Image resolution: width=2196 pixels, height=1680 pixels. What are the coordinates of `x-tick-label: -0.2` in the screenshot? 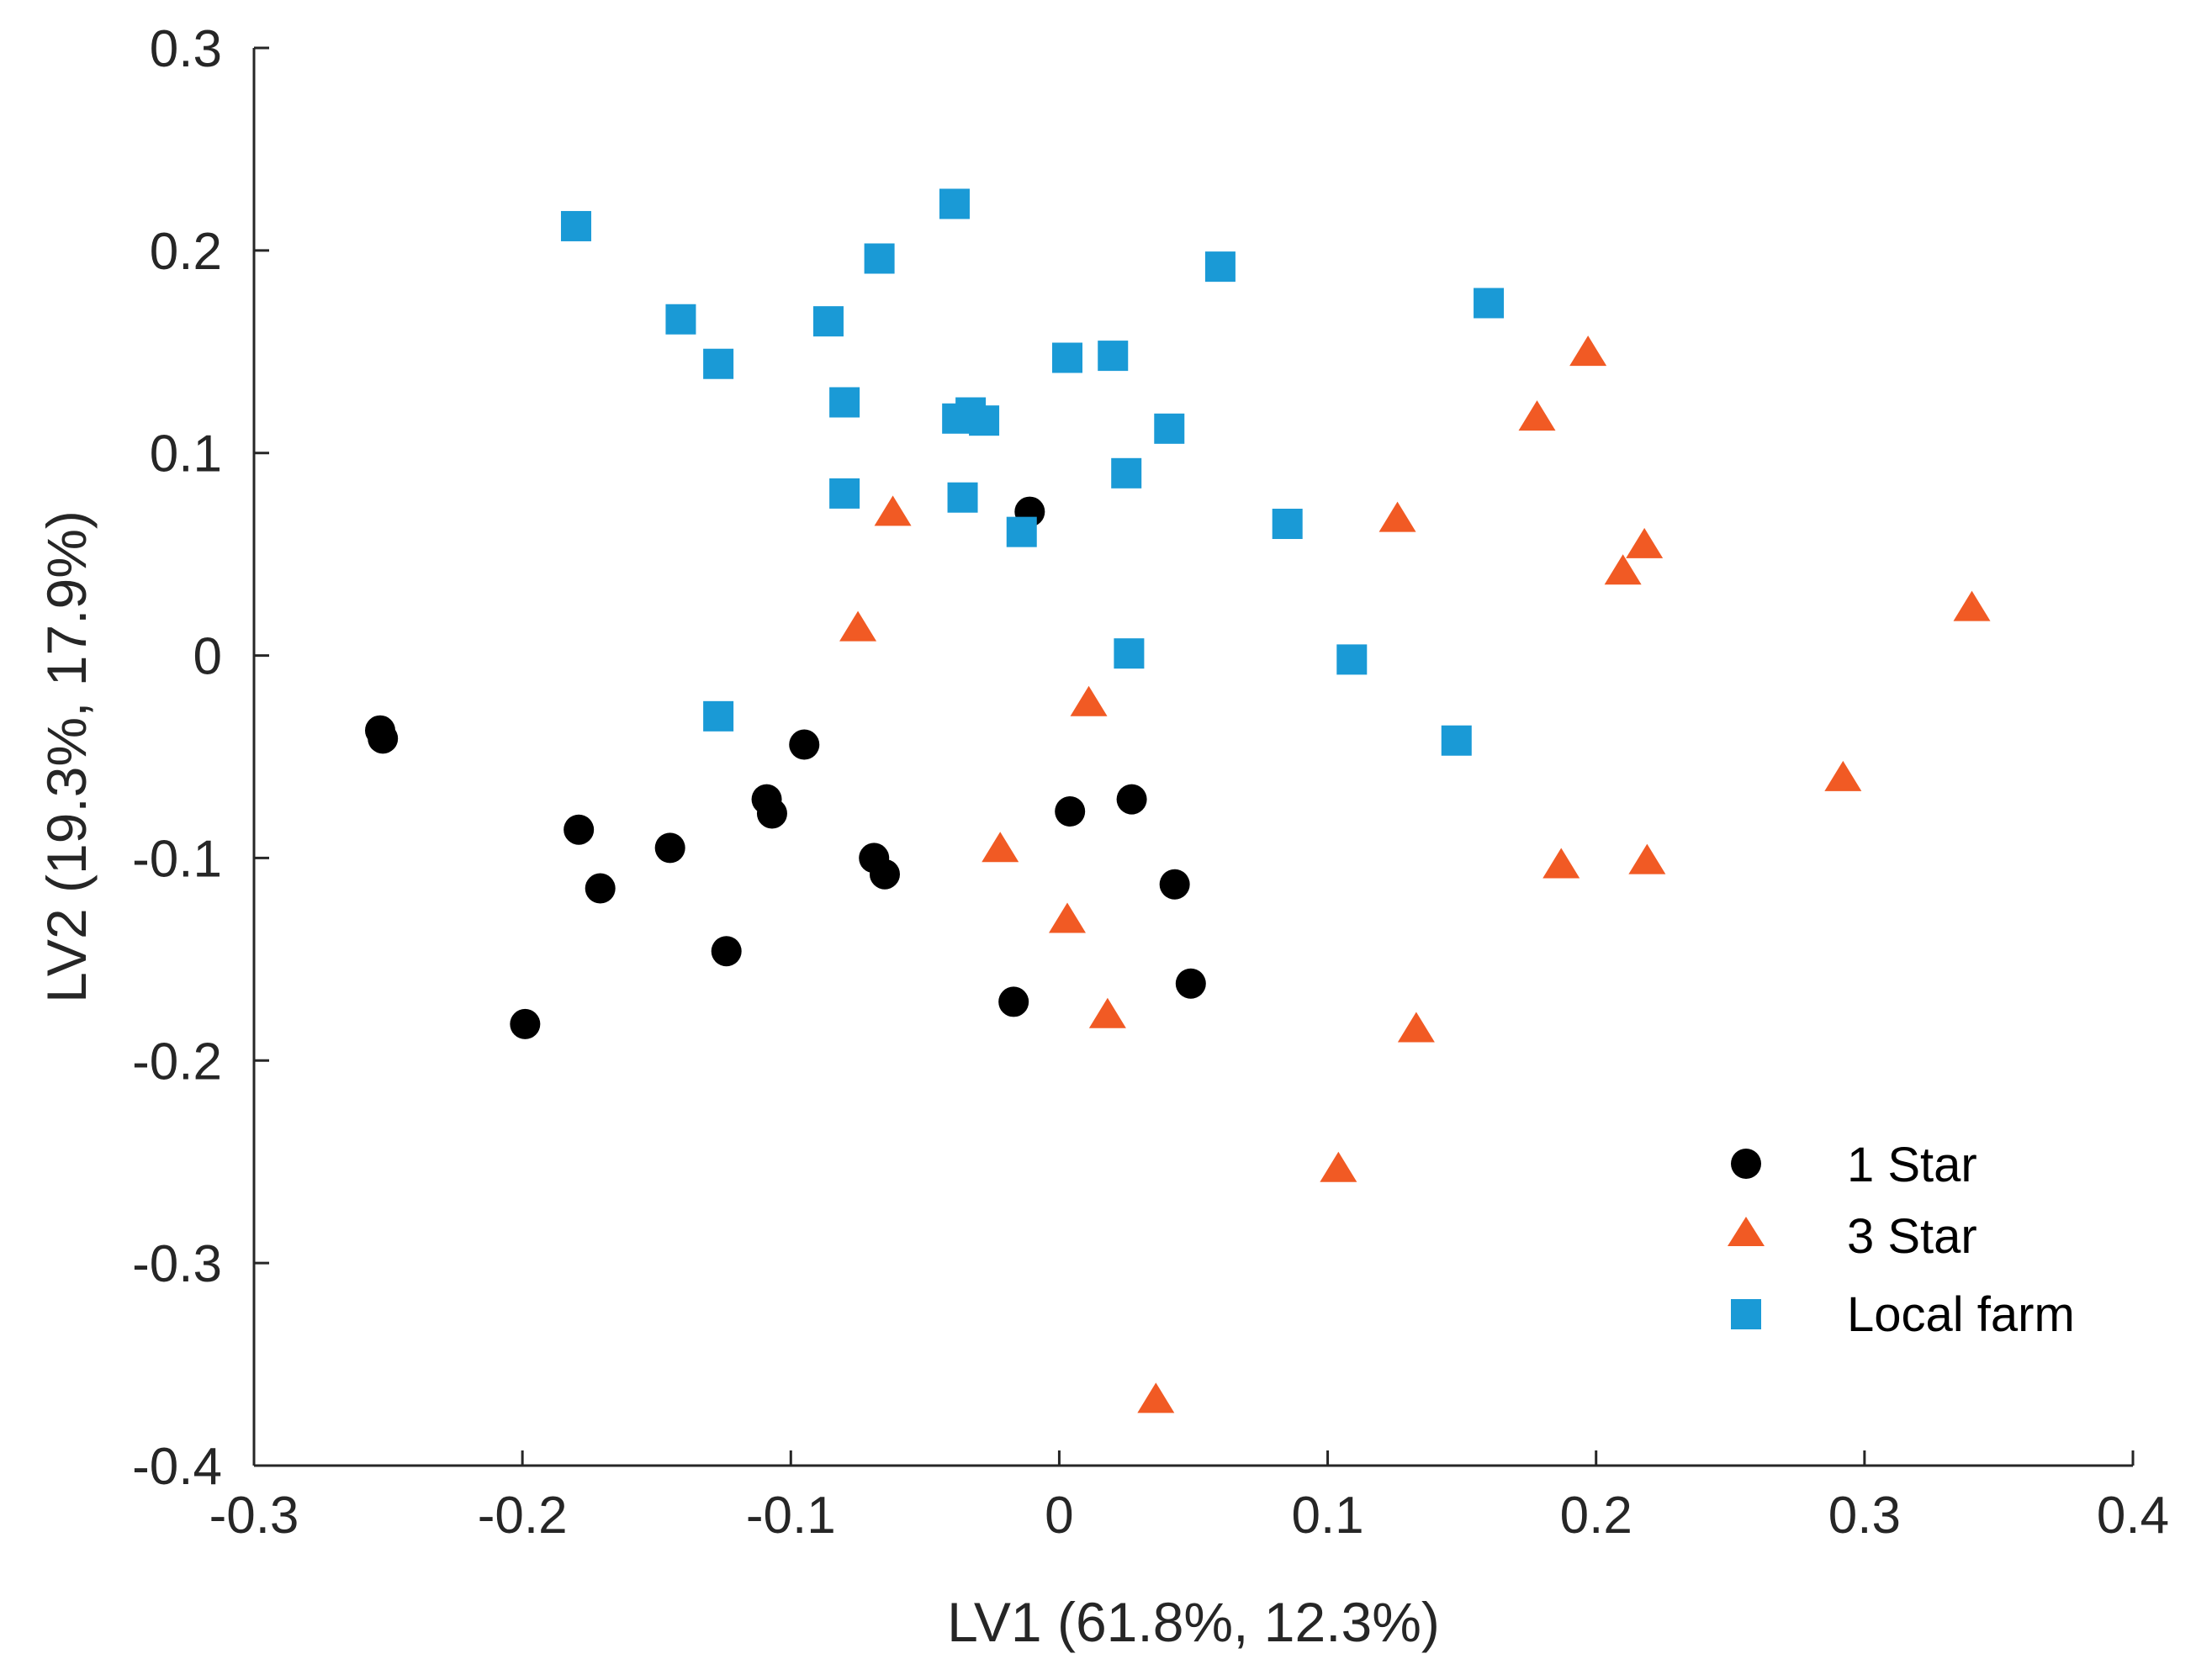 It's located at (523, 1516).